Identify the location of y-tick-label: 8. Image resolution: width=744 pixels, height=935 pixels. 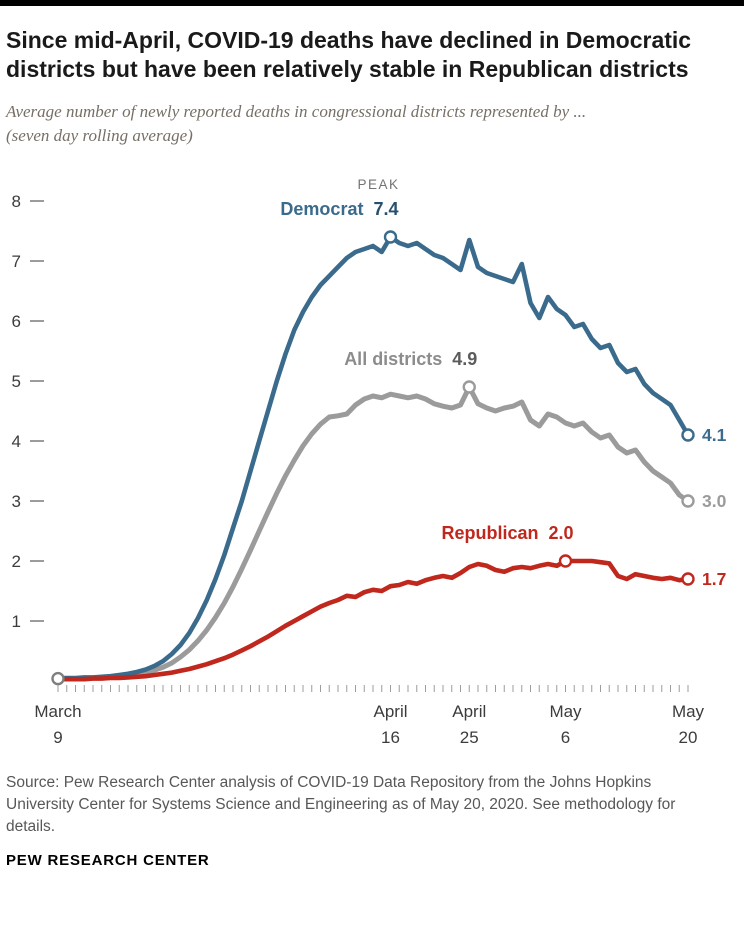
(16, 201).